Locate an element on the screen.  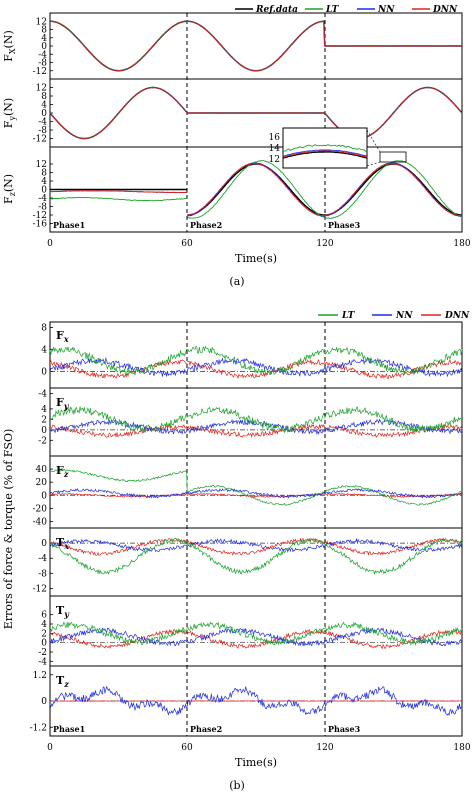
curve-b-Fz-lt-seg1 is located at coordinates (118, 480).